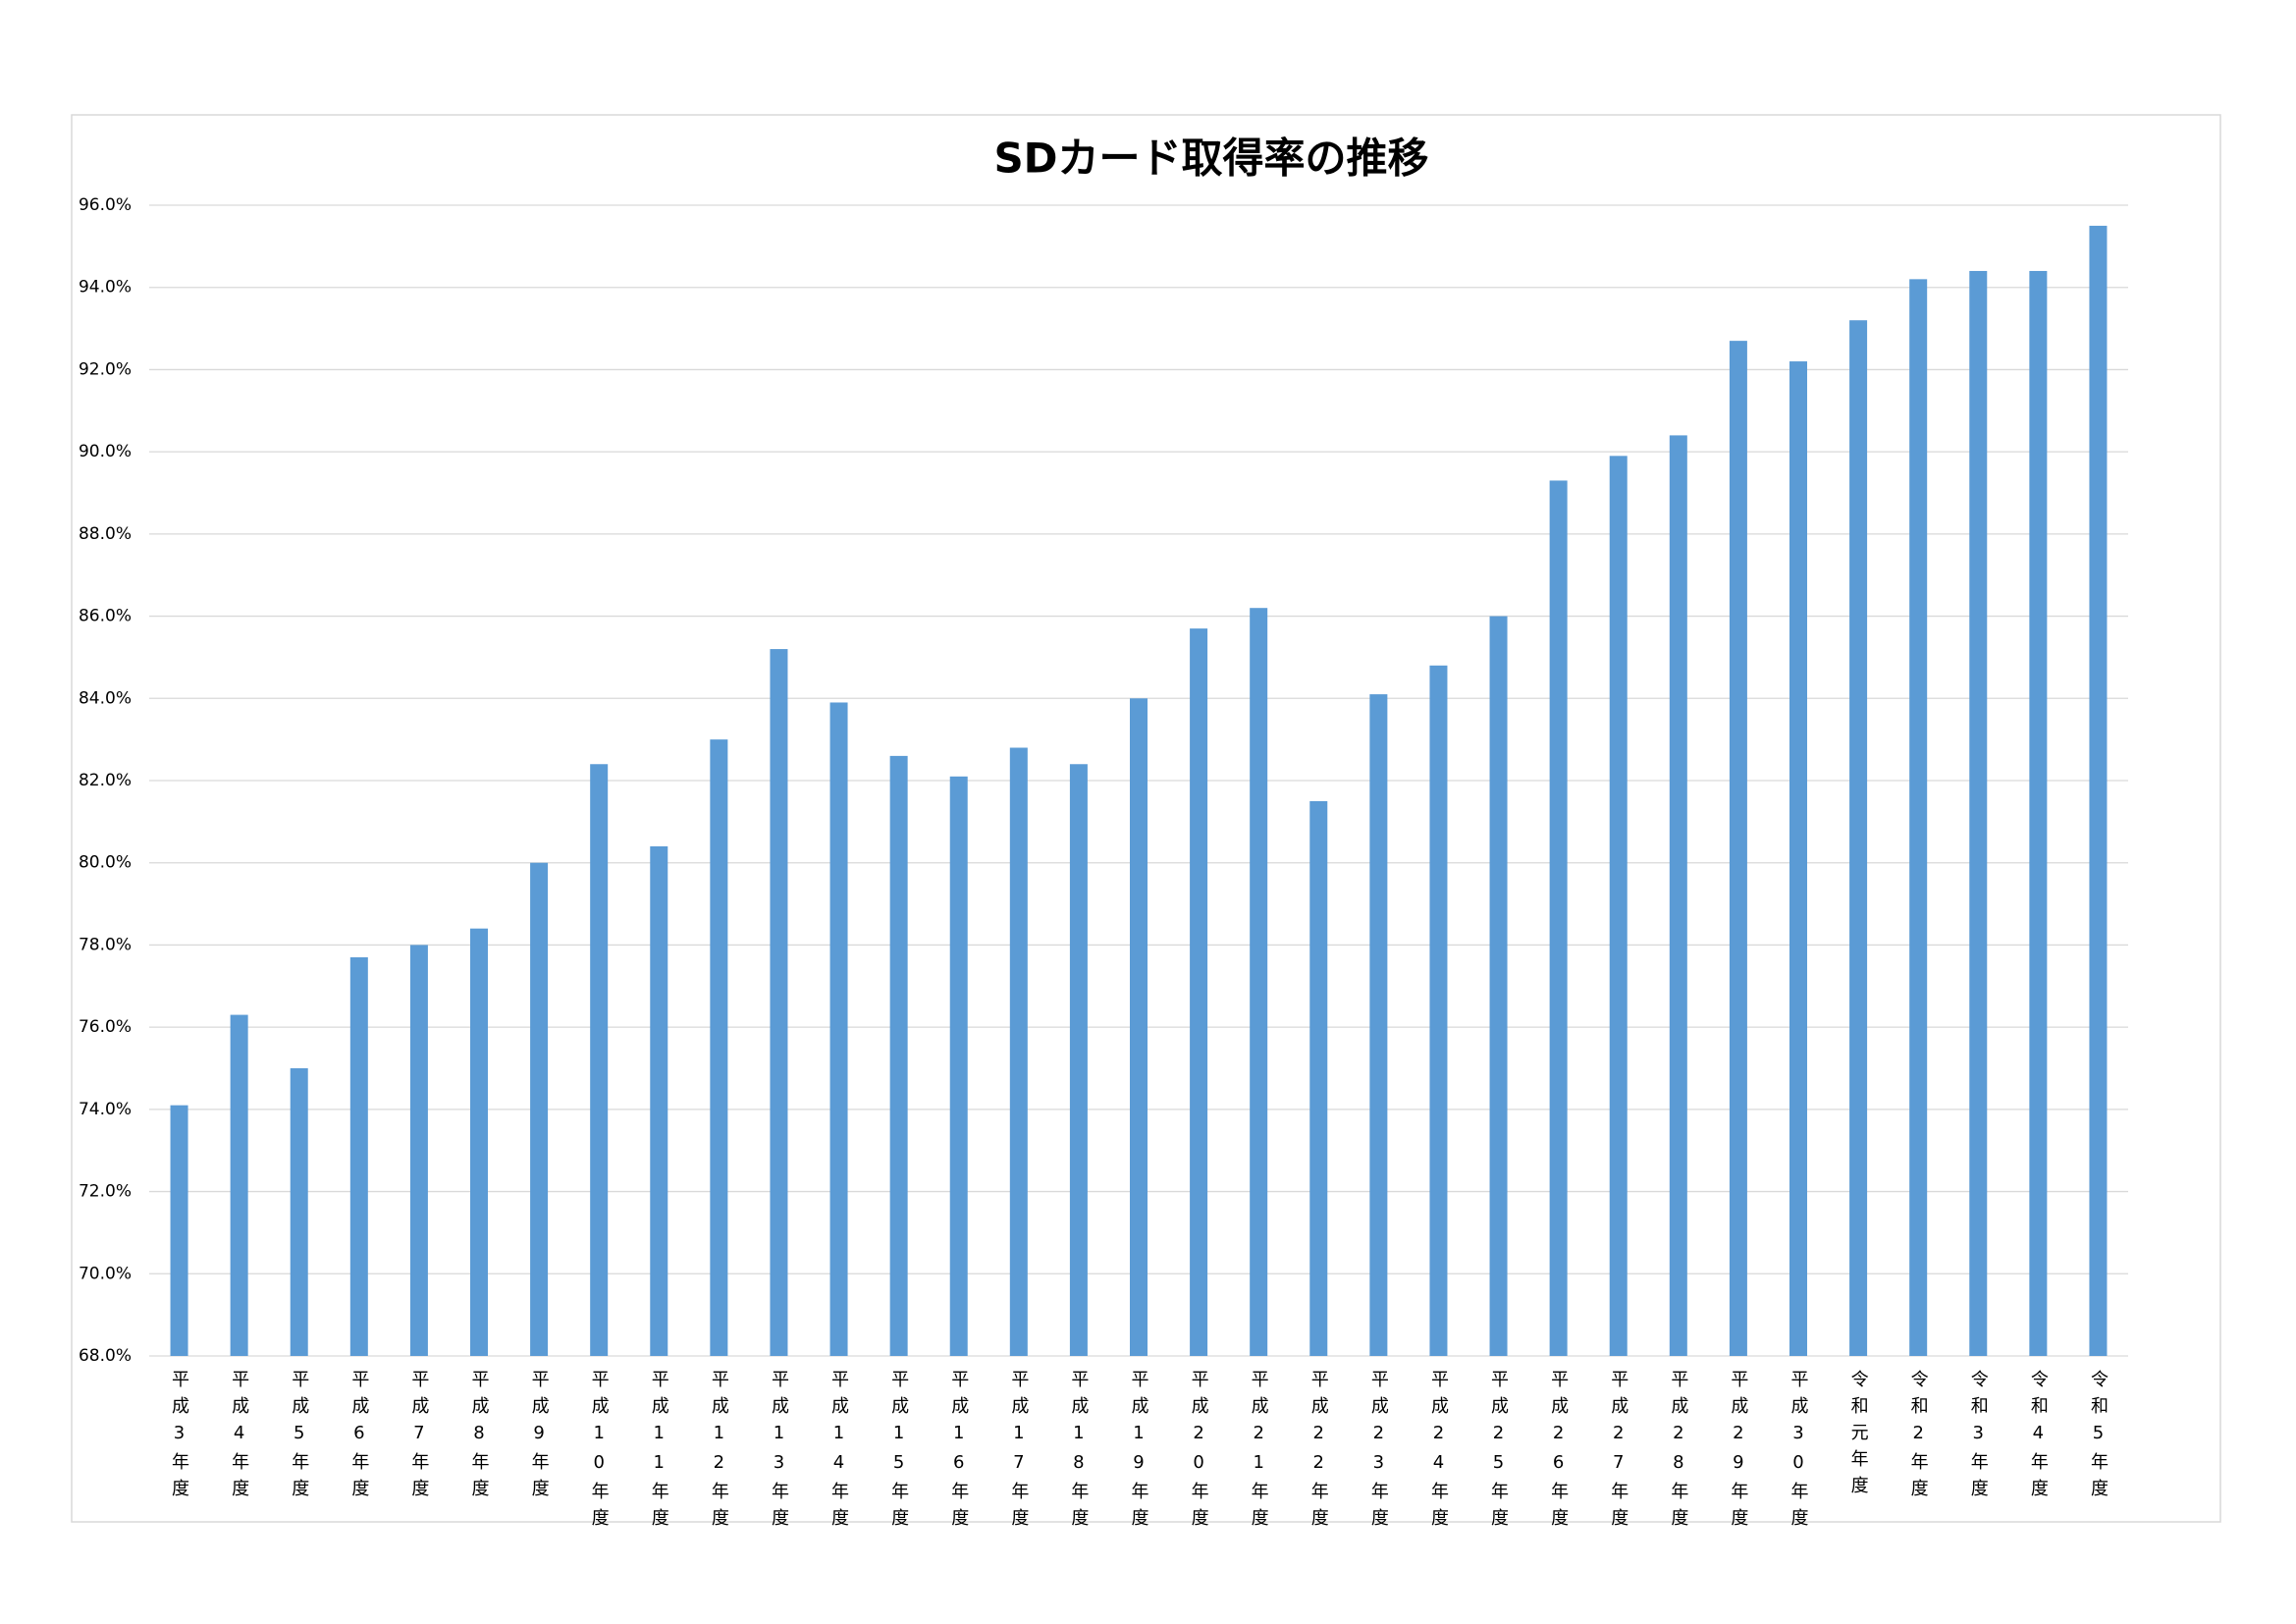 The height and width of the screenshot is (1624, 2296). Describe the element at coordinates (1210, 159) in the screenshot. I see `chart-title: SDカード取得率の推移` at that location.